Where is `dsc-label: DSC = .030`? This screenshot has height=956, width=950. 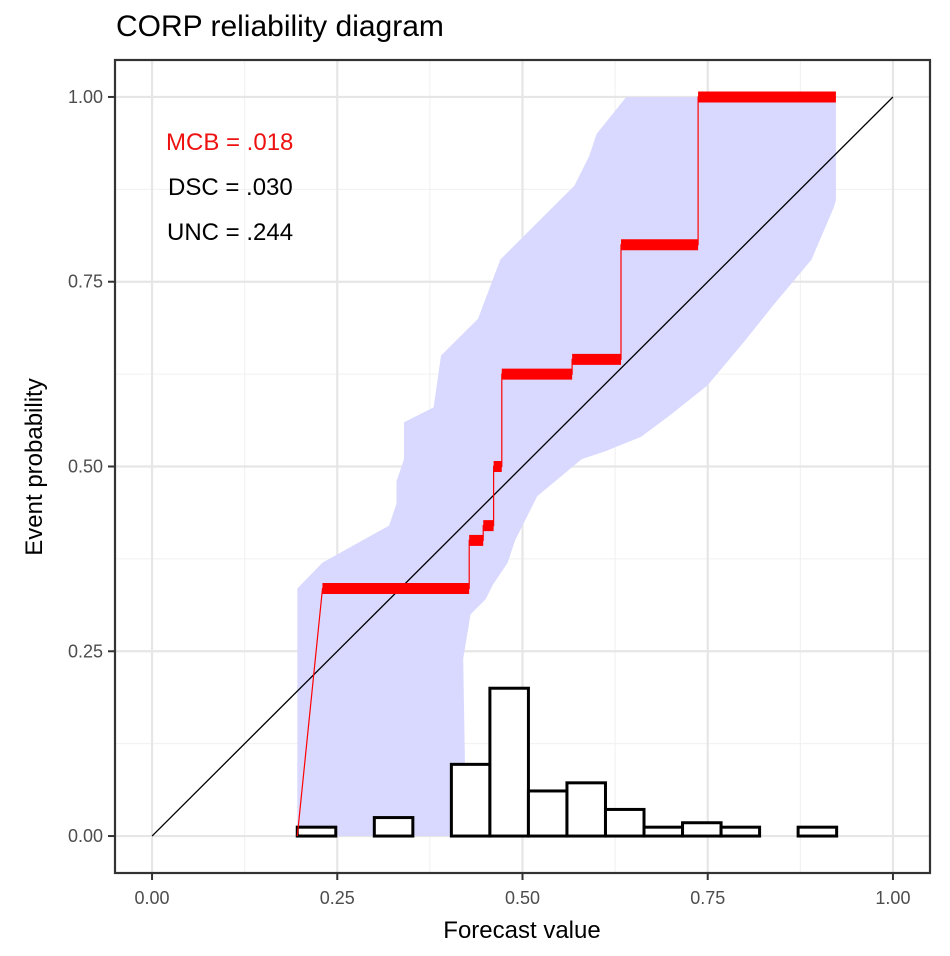
dsc-label: DSC = .030 is located at coordinates (230, 187).